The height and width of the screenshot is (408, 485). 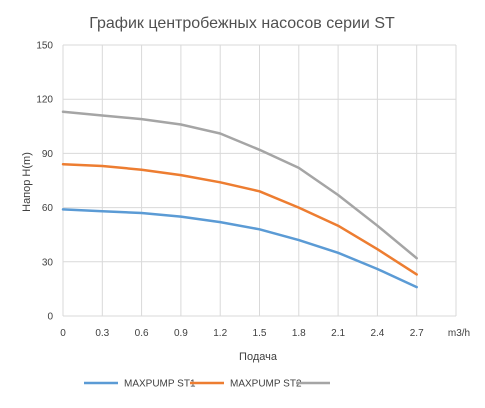 I want to click on x-tick-label: 0.6, so click(x=142, y=333).